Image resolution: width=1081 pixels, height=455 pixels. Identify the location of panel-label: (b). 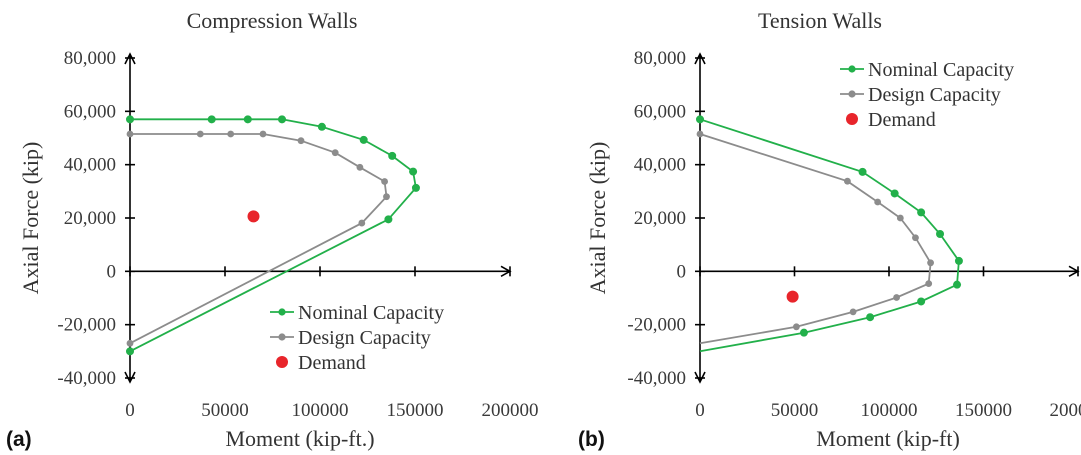
(591, 439).